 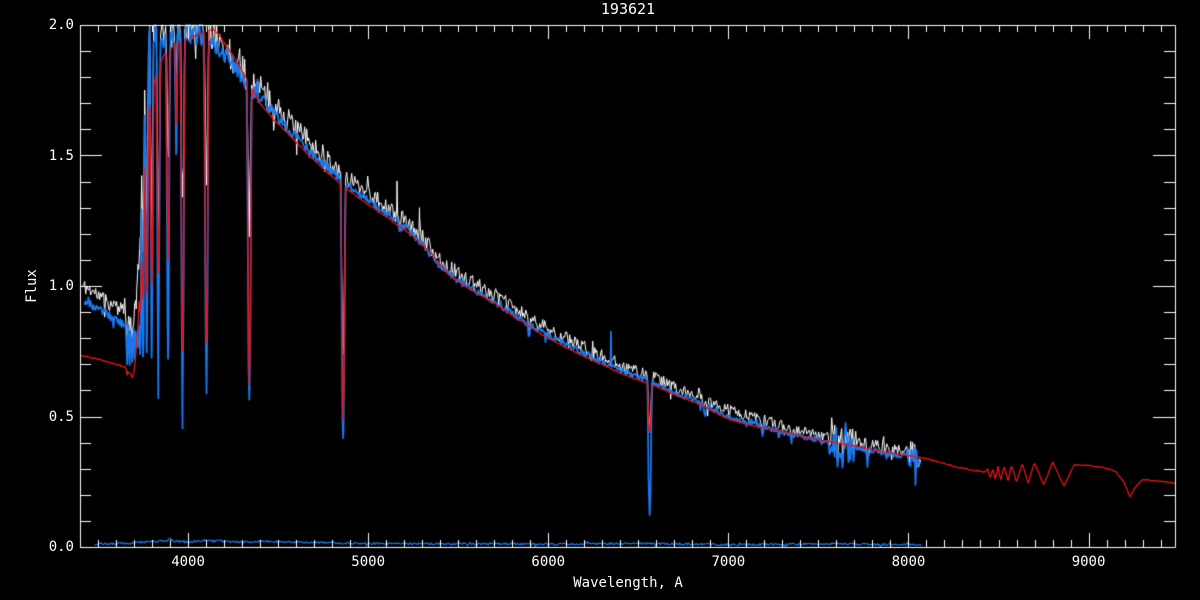 I want to click on y-tick-label: 0.5, so click(x=61, y=416).